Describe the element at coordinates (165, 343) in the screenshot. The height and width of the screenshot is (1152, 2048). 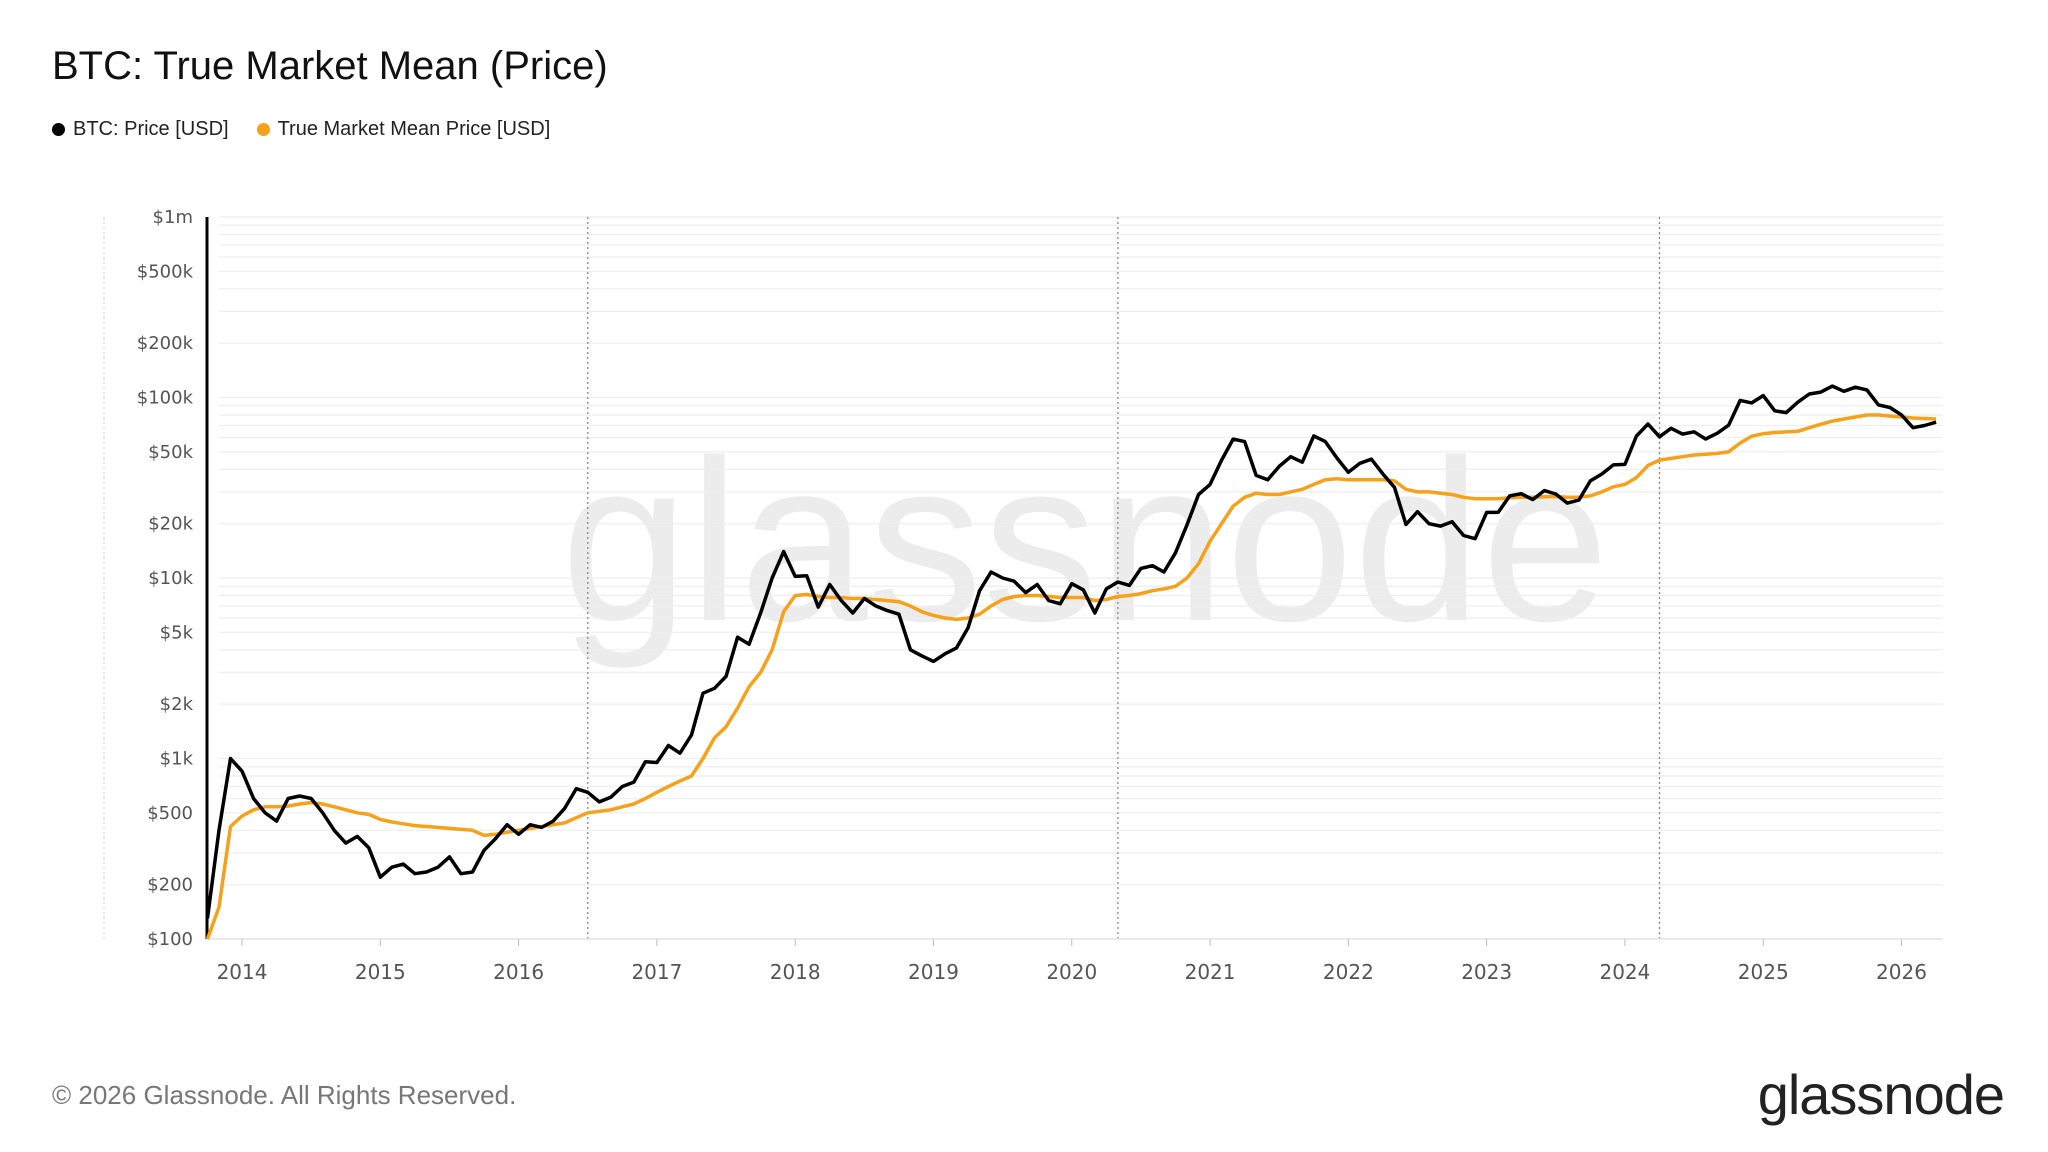
I see `y-tick-label: $200k` at that location.